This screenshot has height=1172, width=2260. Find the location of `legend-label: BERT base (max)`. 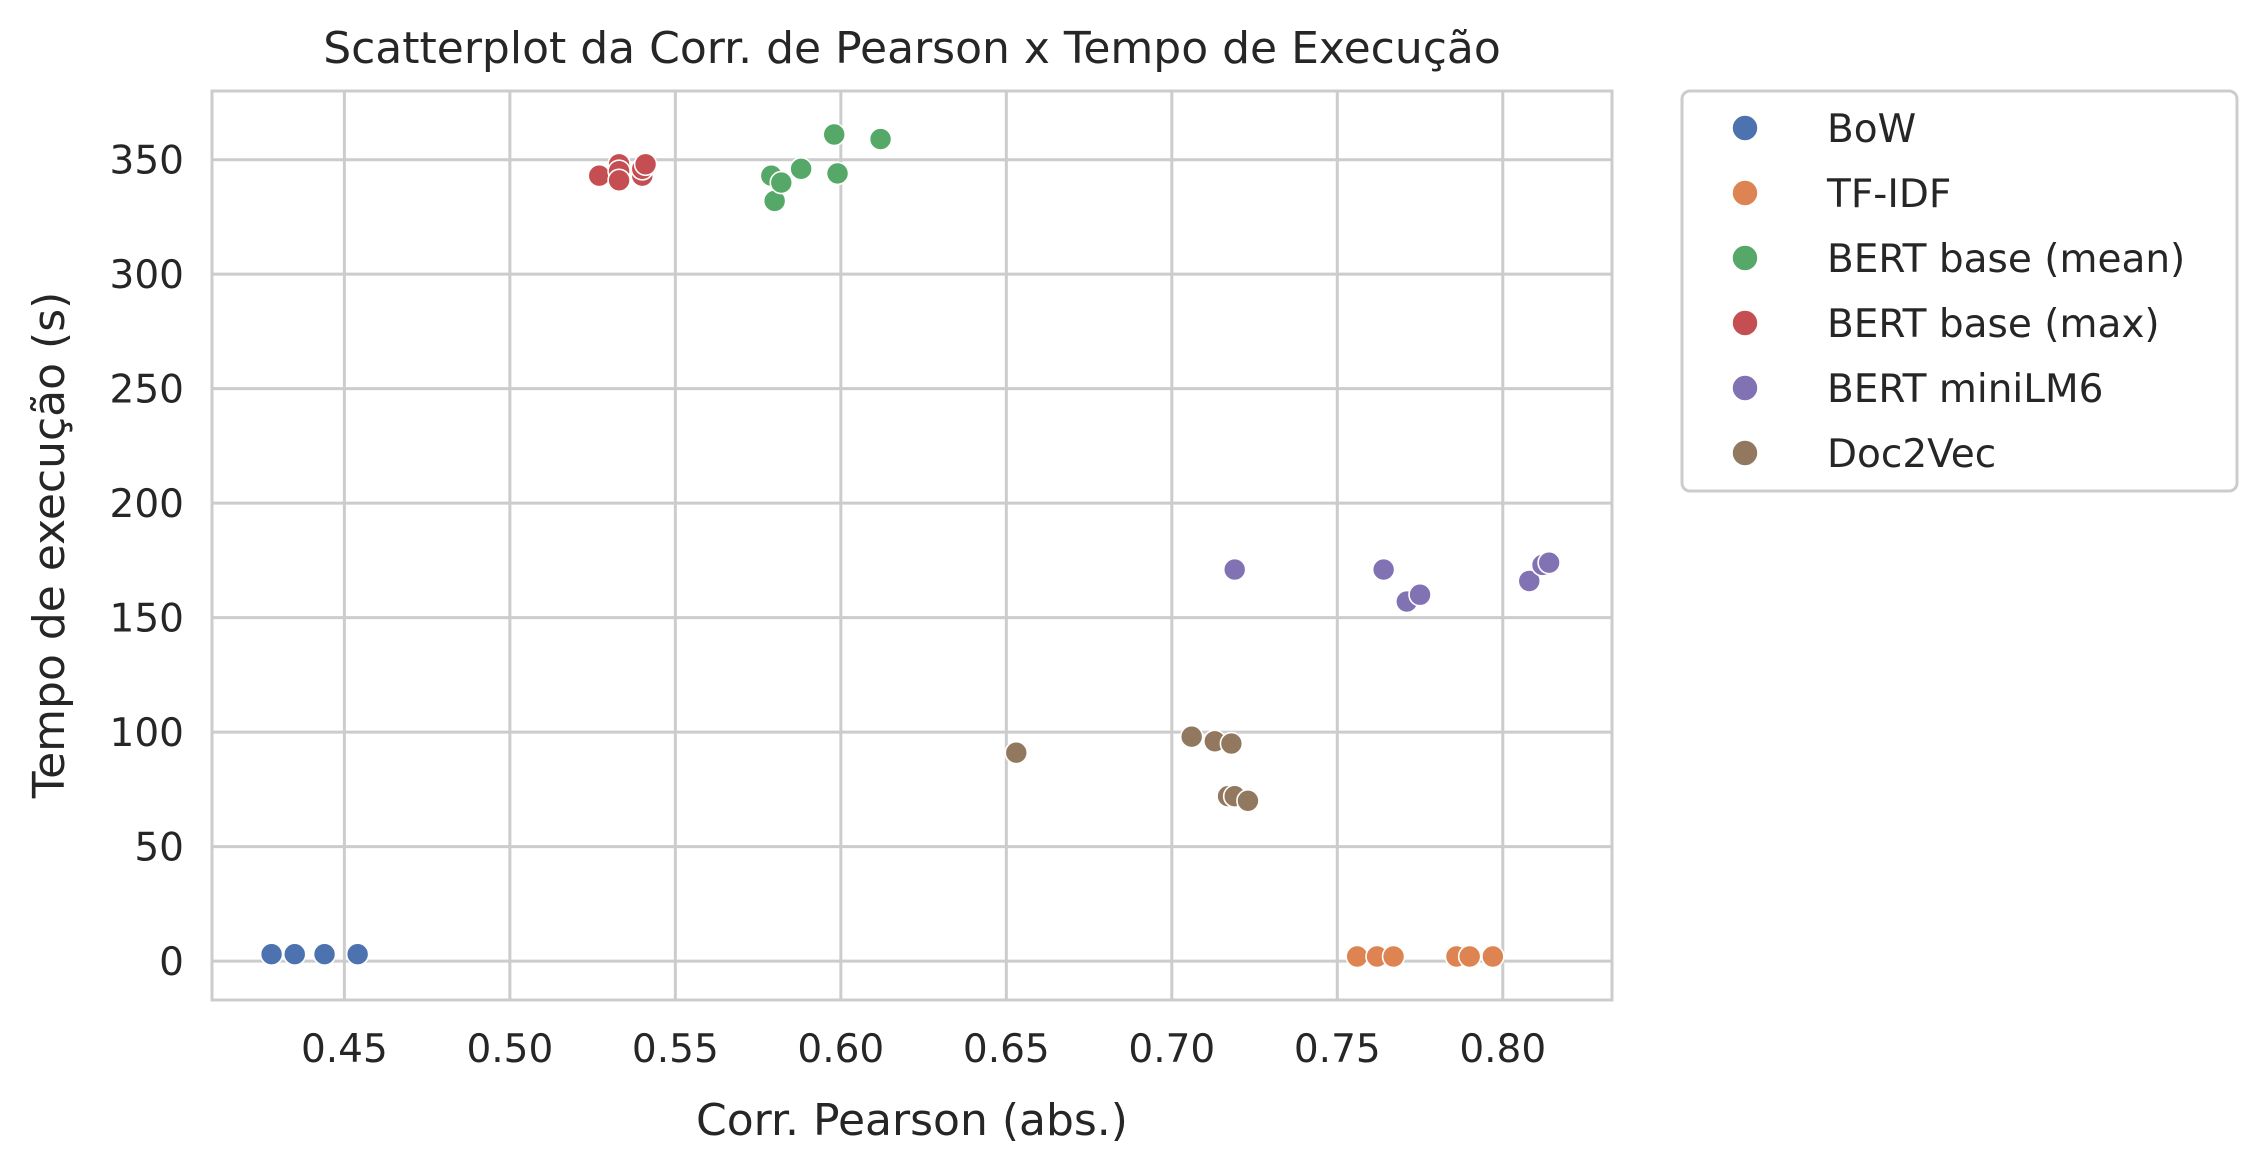

legend-label: BERT base (max) is located at coordinates (1993, 324).